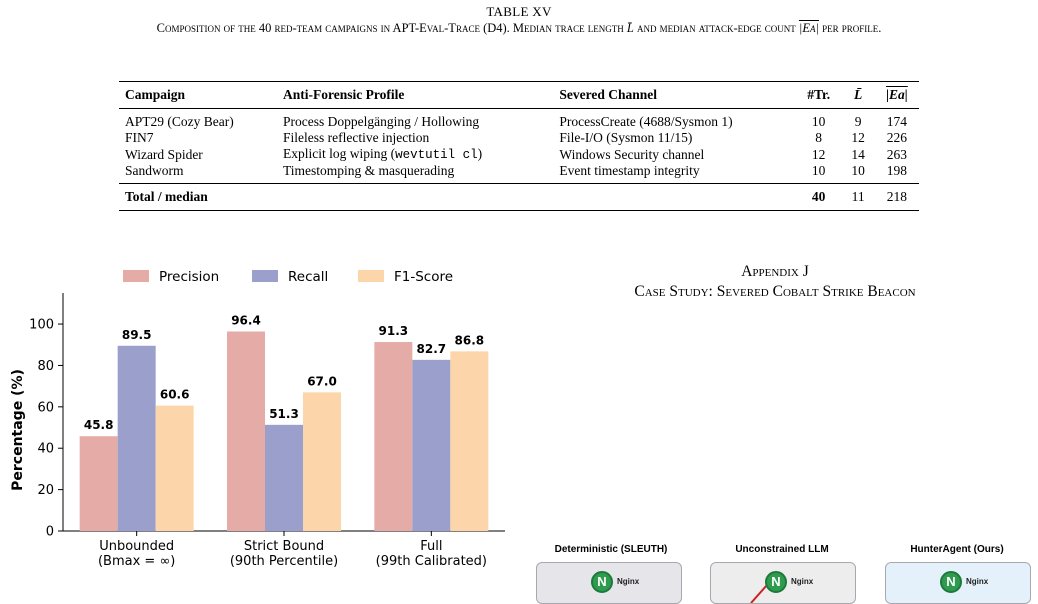 The width and height of the screenshot is (1038, 604). I want to click on cell-campaign: Sandworm, so click(154, 170).